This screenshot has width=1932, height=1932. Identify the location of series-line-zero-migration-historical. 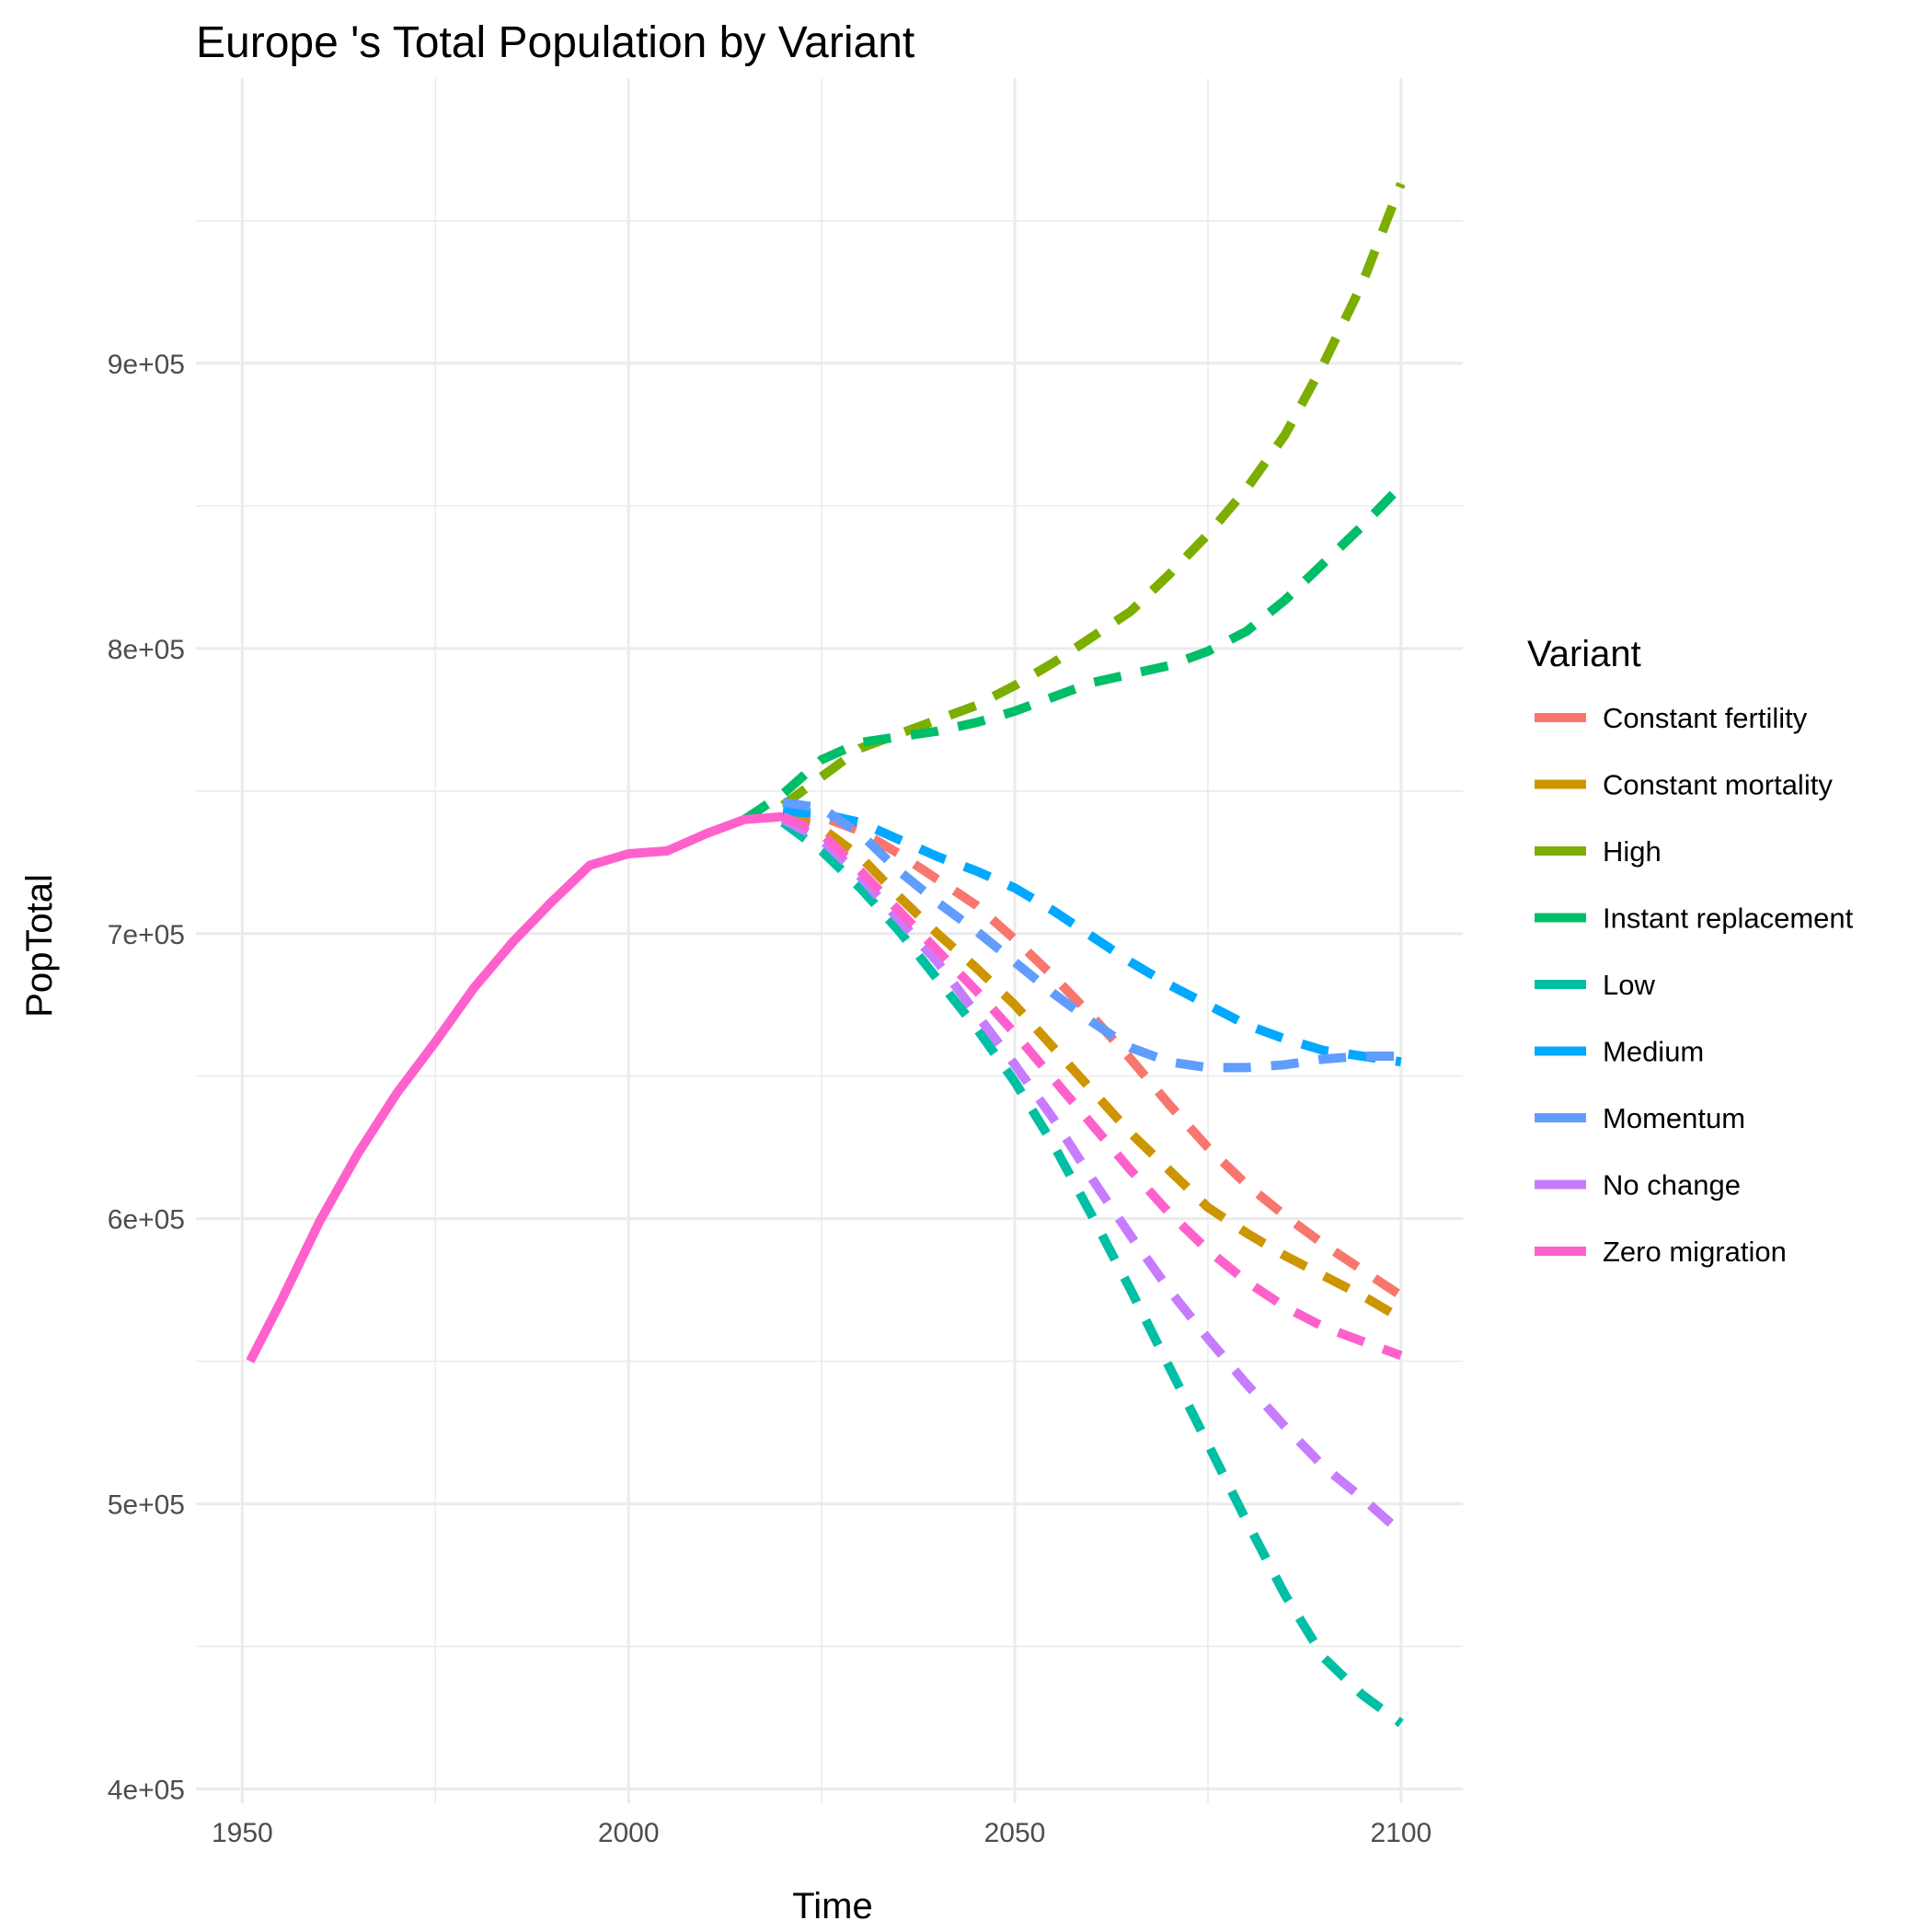
(515, 1087).